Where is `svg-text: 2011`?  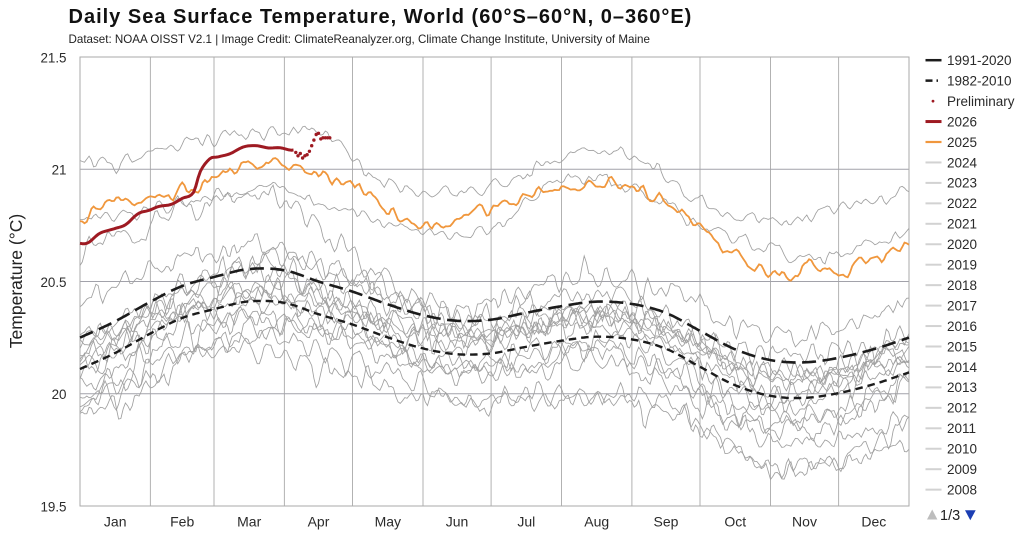
svg-text: 2011 is located at coordinates (961, 428).